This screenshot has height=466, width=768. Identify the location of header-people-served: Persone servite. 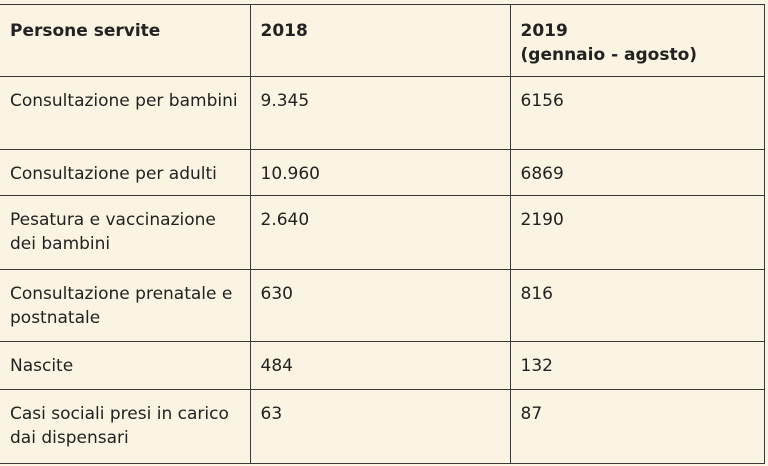
(125, 40).